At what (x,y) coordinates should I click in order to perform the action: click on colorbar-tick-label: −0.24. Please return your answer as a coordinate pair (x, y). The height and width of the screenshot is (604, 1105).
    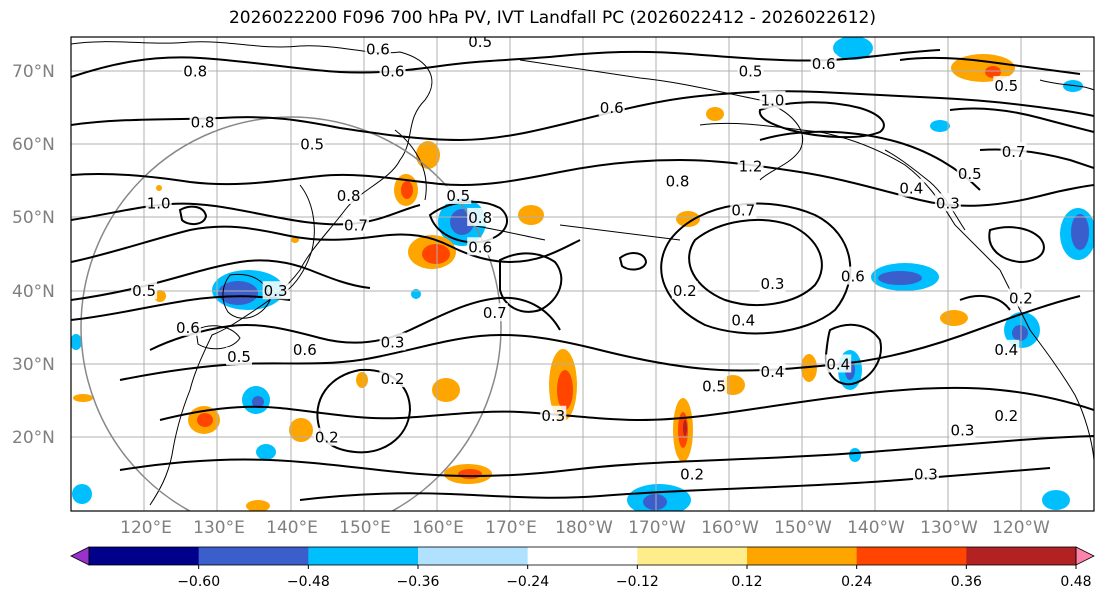
    Looking at the image, I should click on (527, 582).